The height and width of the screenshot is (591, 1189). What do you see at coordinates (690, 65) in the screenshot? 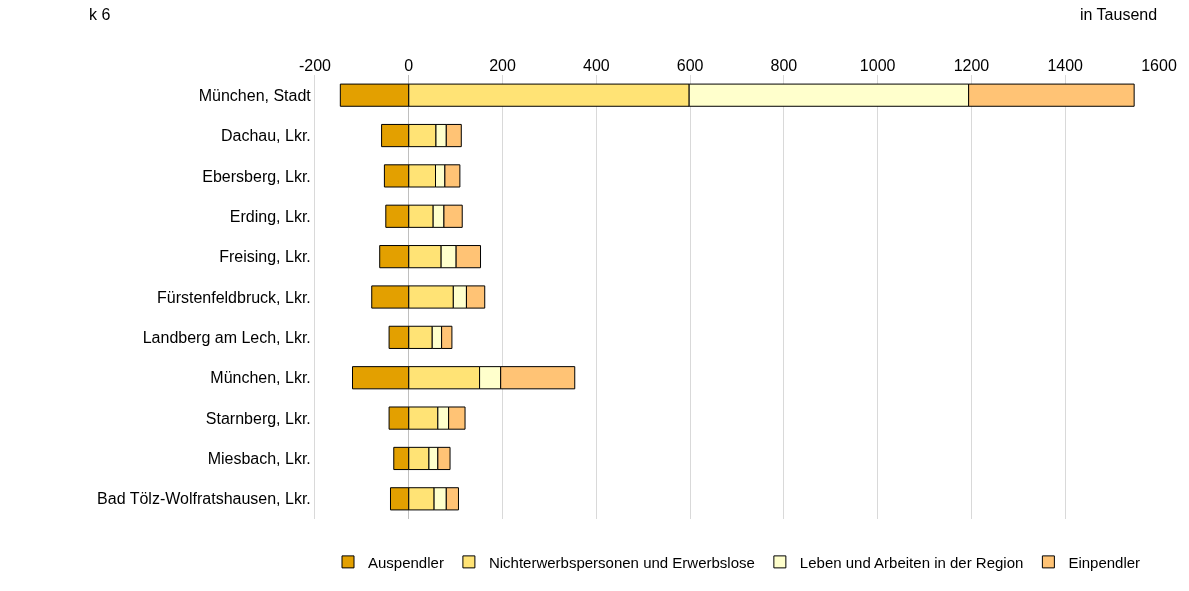
I see `x-tick-label: 600` at bounding box center [690, 65].